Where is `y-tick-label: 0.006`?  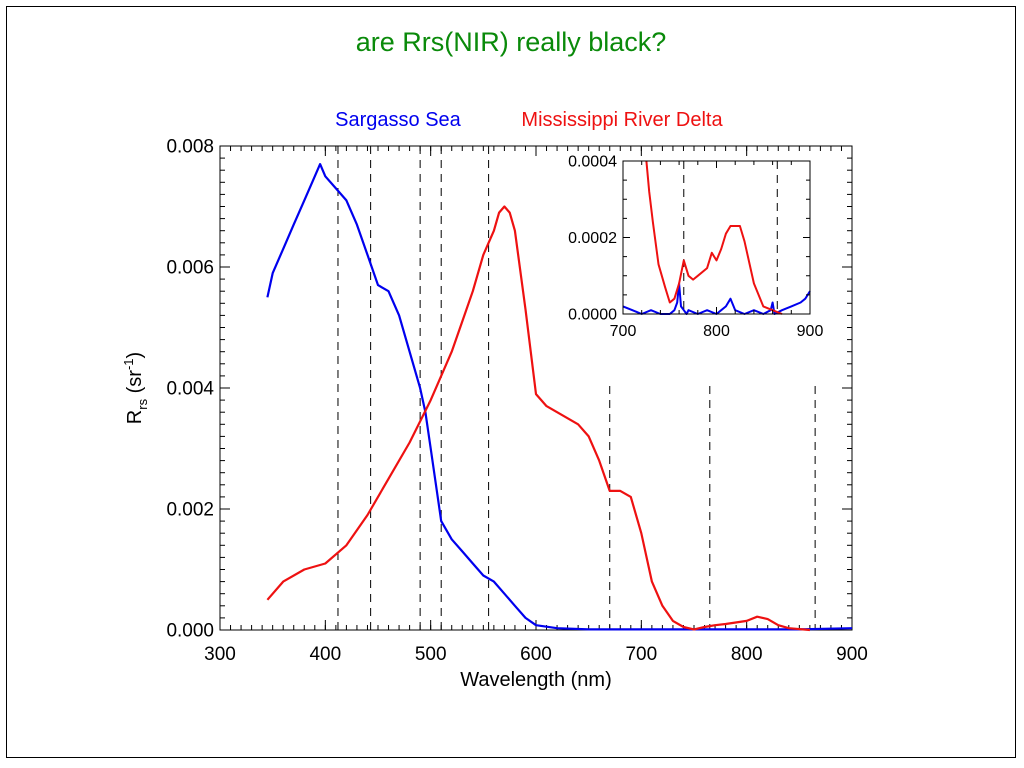 y-tick-label: 0.006 is located at coordinates (190, 268).